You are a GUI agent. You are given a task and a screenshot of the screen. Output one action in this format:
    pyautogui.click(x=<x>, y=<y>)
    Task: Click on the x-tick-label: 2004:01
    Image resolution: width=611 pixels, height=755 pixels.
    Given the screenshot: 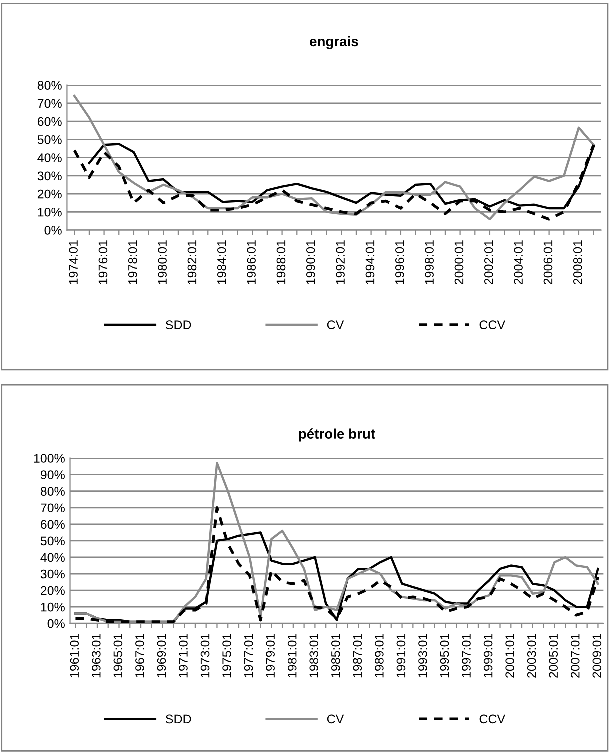 What is the action you would take?
    pyautogui.click(x=518, y=262)
    